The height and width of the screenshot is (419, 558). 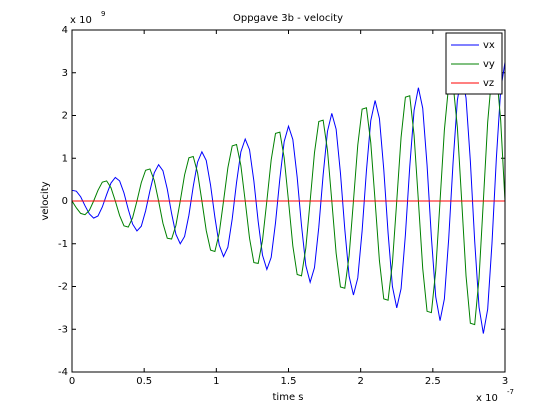 I want to click on y-tick-label: 1, so click(x=65, y=158).